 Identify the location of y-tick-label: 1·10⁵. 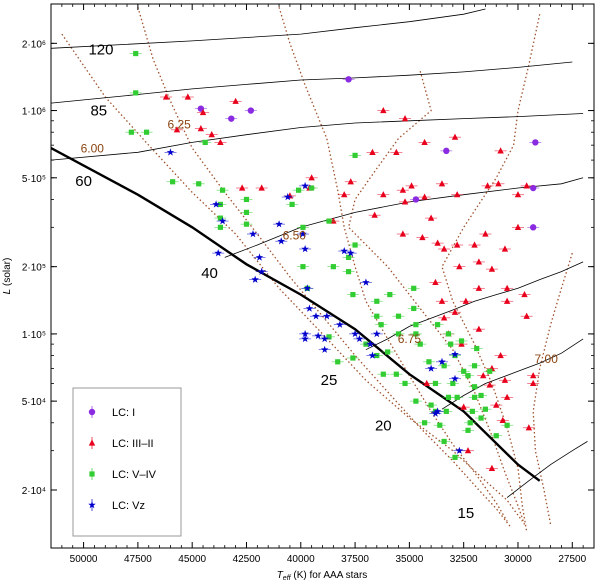
(34, 335).